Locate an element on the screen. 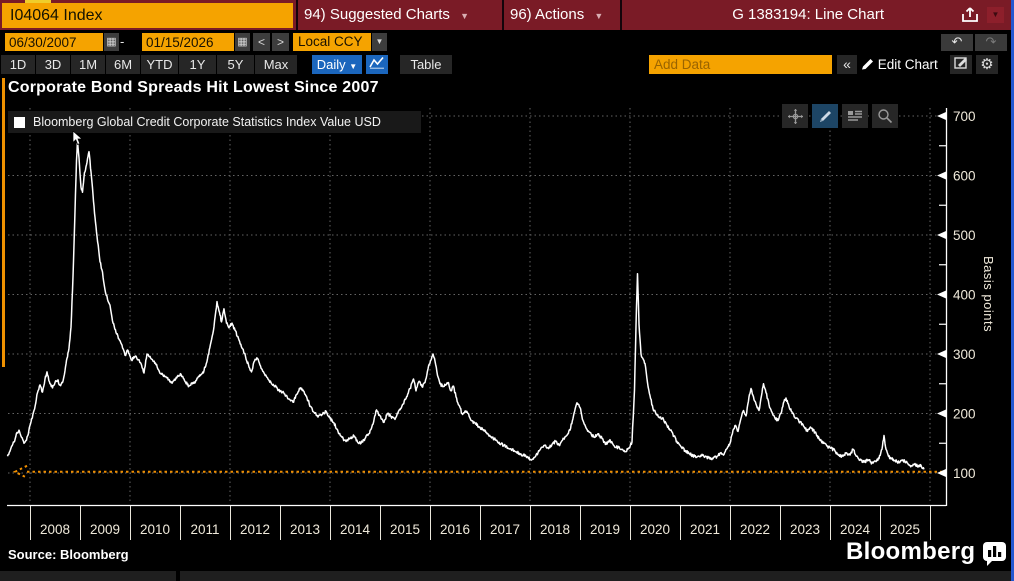 Image resolution: width=1014 pixels, height=581 pixels. edit-chart-button: Edit Chart is located at coordinates (899, 64).